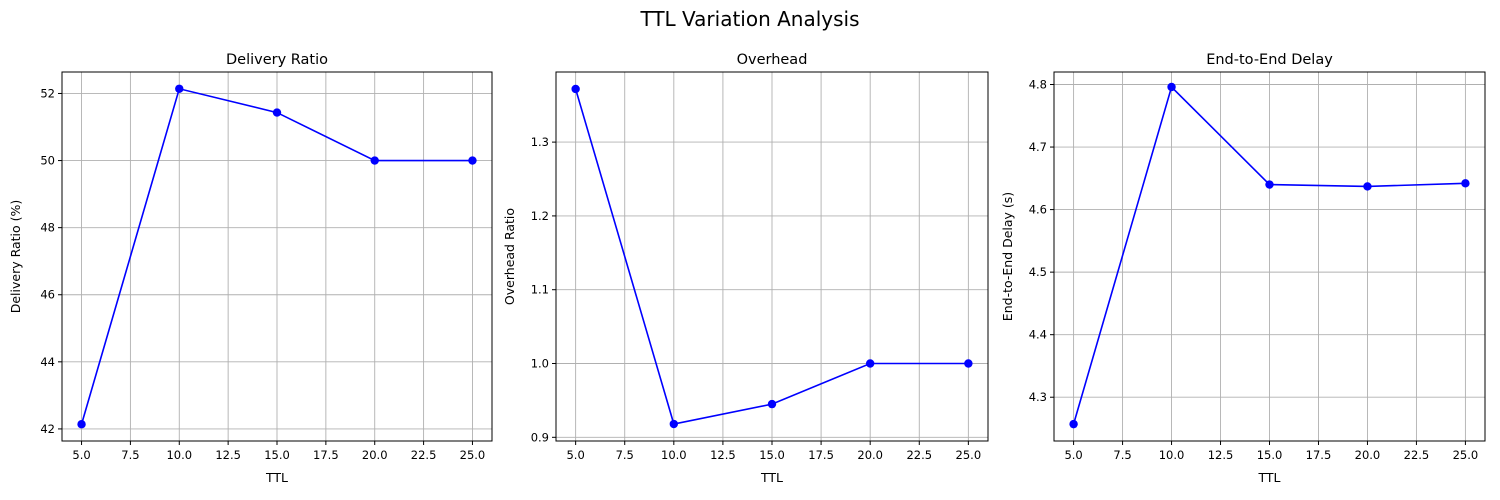 The width and height of the screenshot is (1500, 500). I want to click on chart-title: End-to-End Delay, so click(1269, 60).